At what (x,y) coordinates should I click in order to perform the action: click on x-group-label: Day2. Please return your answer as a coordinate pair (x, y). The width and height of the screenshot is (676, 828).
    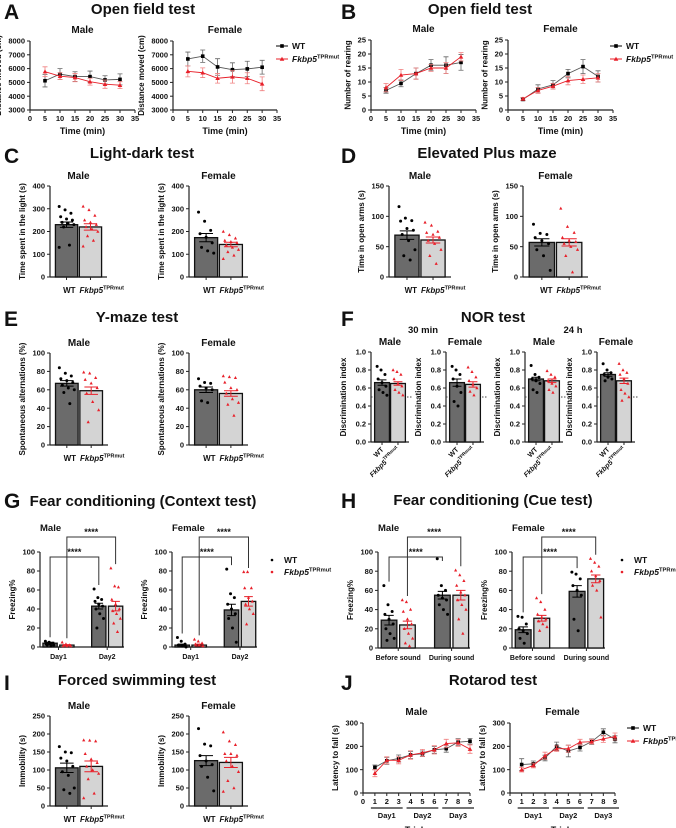
    Looking at the image, I should click on (107, 657).